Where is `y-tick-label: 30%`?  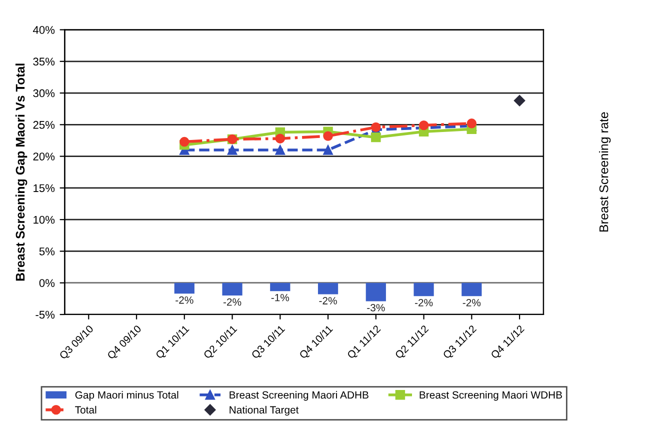
y-tick-label: 30% is located at coordinates (44, 93).